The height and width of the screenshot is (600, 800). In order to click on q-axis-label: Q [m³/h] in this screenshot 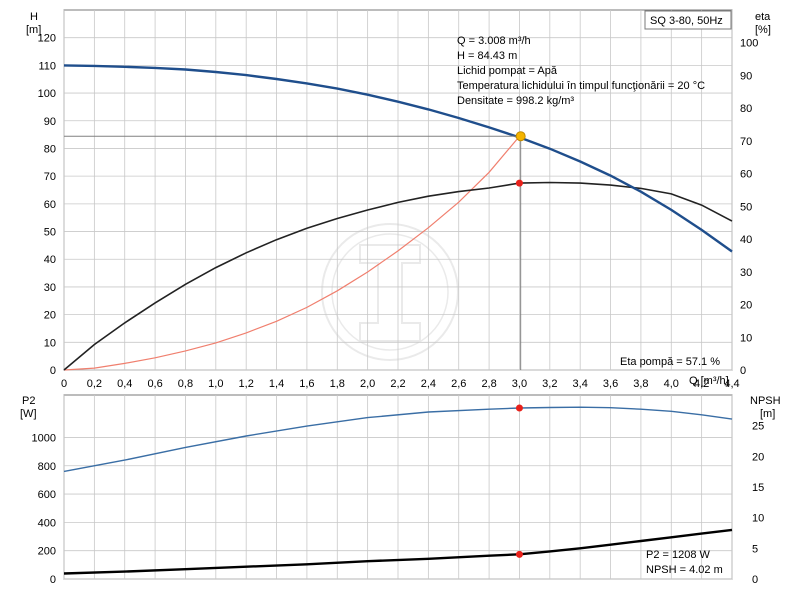, I will do `click(709, 381)`.